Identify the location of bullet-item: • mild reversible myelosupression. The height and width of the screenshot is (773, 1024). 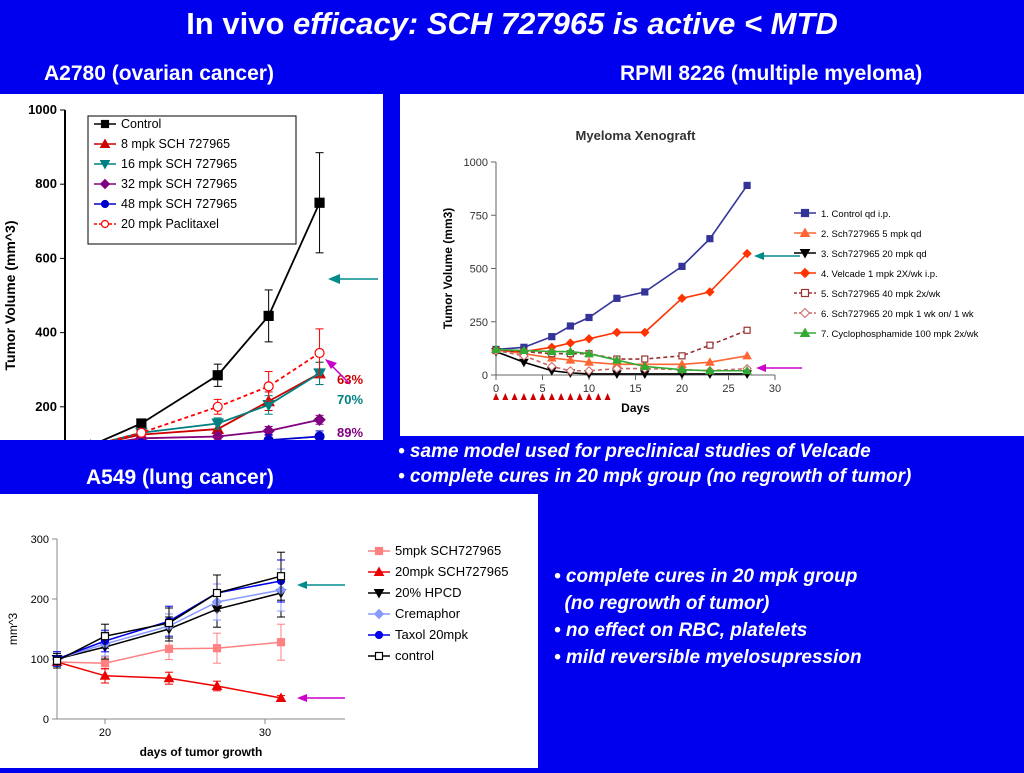
(708, 657).